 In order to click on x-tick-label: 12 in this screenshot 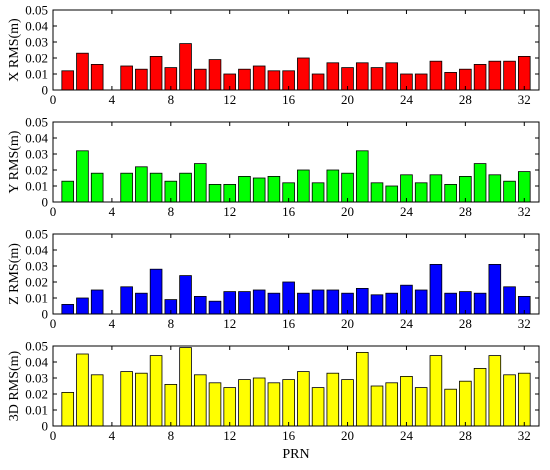, I will do `click(229, 99)`.